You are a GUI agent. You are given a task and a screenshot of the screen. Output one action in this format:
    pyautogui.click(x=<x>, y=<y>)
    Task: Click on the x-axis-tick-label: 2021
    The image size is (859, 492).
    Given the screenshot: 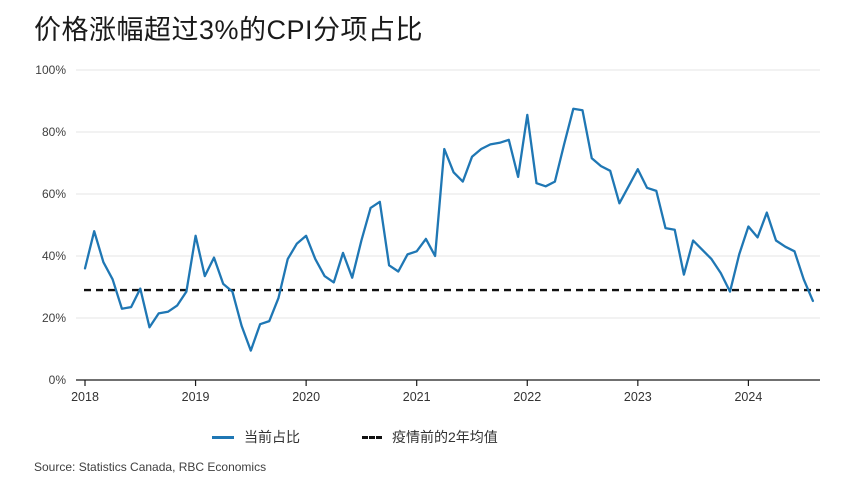 What is the action you would take?
    pyautogui.click(x=417, y=397)
    